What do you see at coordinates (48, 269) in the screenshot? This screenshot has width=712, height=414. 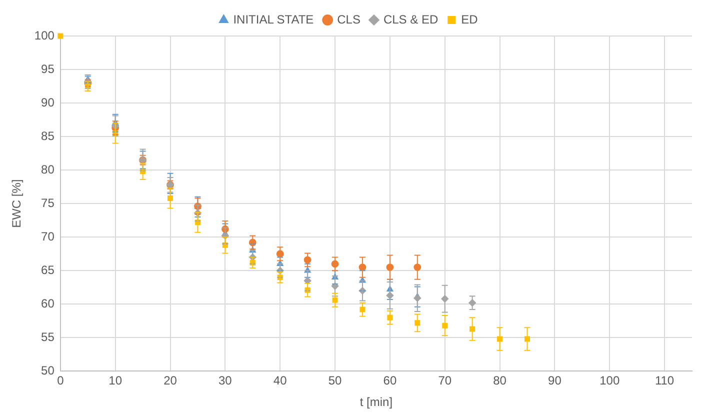 I see `y-tick-label: 65` at bounding box center [48, 269].